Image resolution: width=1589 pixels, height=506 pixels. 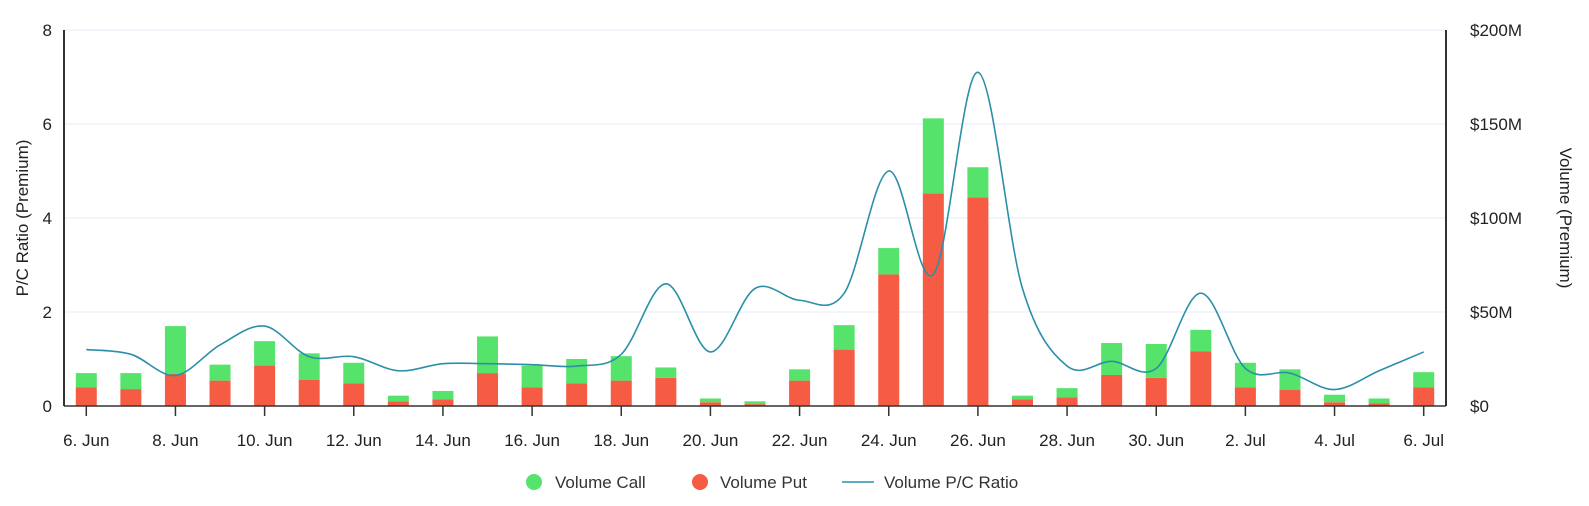 What do you see at coordinates (1496, 30) in the screenshot?
I see `y-right-tick-label: $200M` at bounding box center [1496, 30].